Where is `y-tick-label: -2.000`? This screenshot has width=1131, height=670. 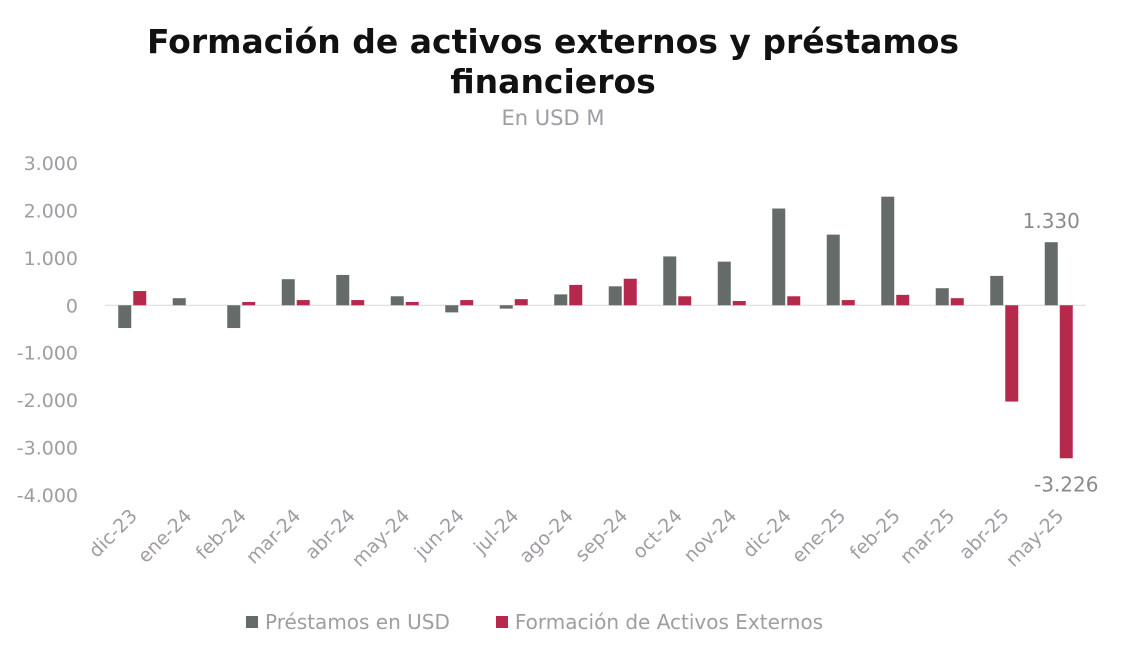 y-tick-label: -2.000 is located at coordinates (47, 401).